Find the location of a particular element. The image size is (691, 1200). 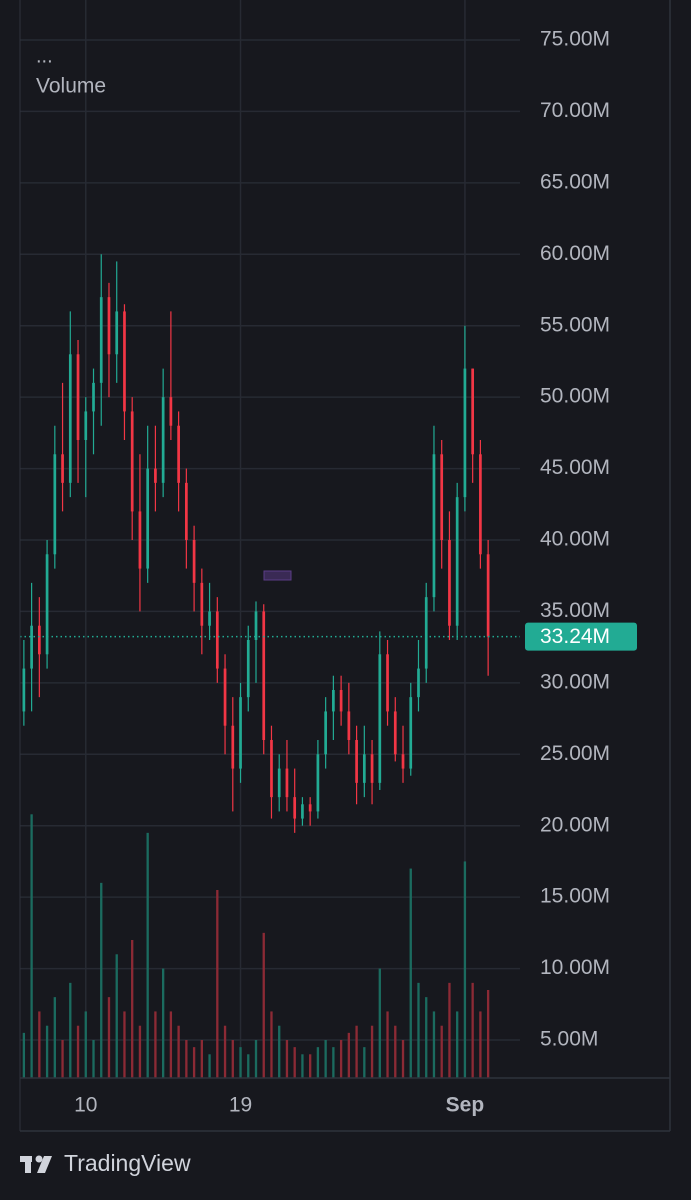

last-price-label: 33.24M is located at coordinates (575, 636).